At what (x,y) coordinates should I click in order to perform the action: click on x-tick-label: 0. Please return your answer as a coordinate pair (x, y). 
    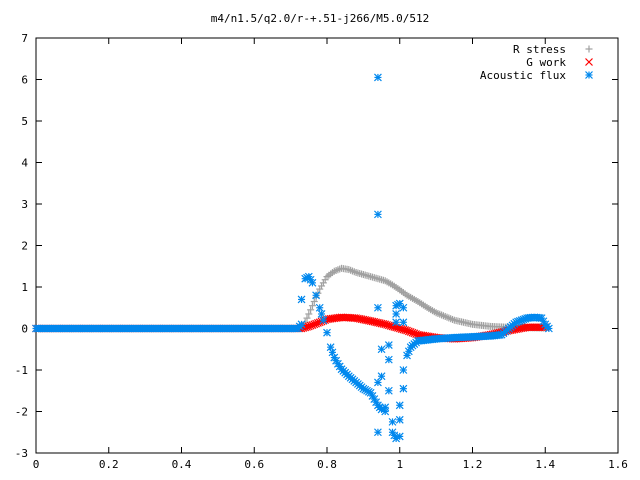
    Looking at the image, I should click on (36, 464).